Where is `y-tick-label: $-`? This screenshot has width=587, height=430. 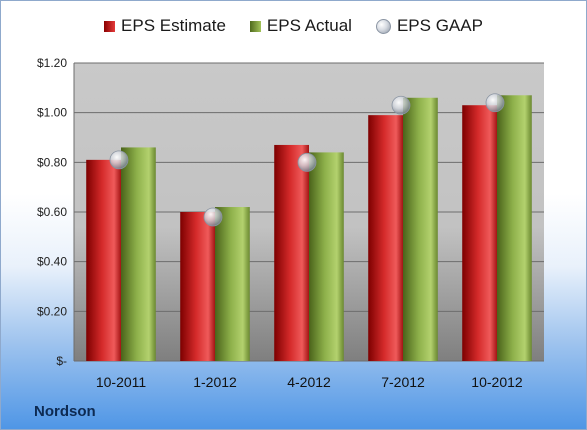
y-tick-label: $- is located at coordinates (61, 361).